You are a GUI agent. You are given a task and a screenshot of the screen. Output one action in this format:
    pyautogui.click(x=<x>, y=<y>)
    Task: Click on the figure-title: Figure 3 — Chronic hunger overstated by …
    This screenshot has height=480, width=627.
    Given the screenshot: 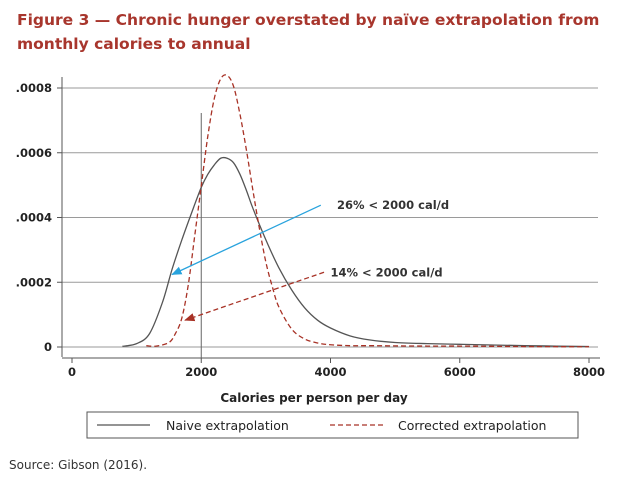 What is the action you would take?
    pyautogui.click(x=308, y=32)
    